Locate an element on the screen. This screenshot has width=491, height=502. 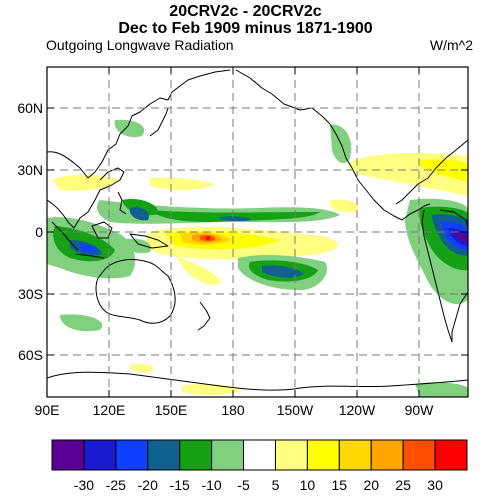
variable-label: Outgoing Longwave Radiation is located at coordinates (140, 45).